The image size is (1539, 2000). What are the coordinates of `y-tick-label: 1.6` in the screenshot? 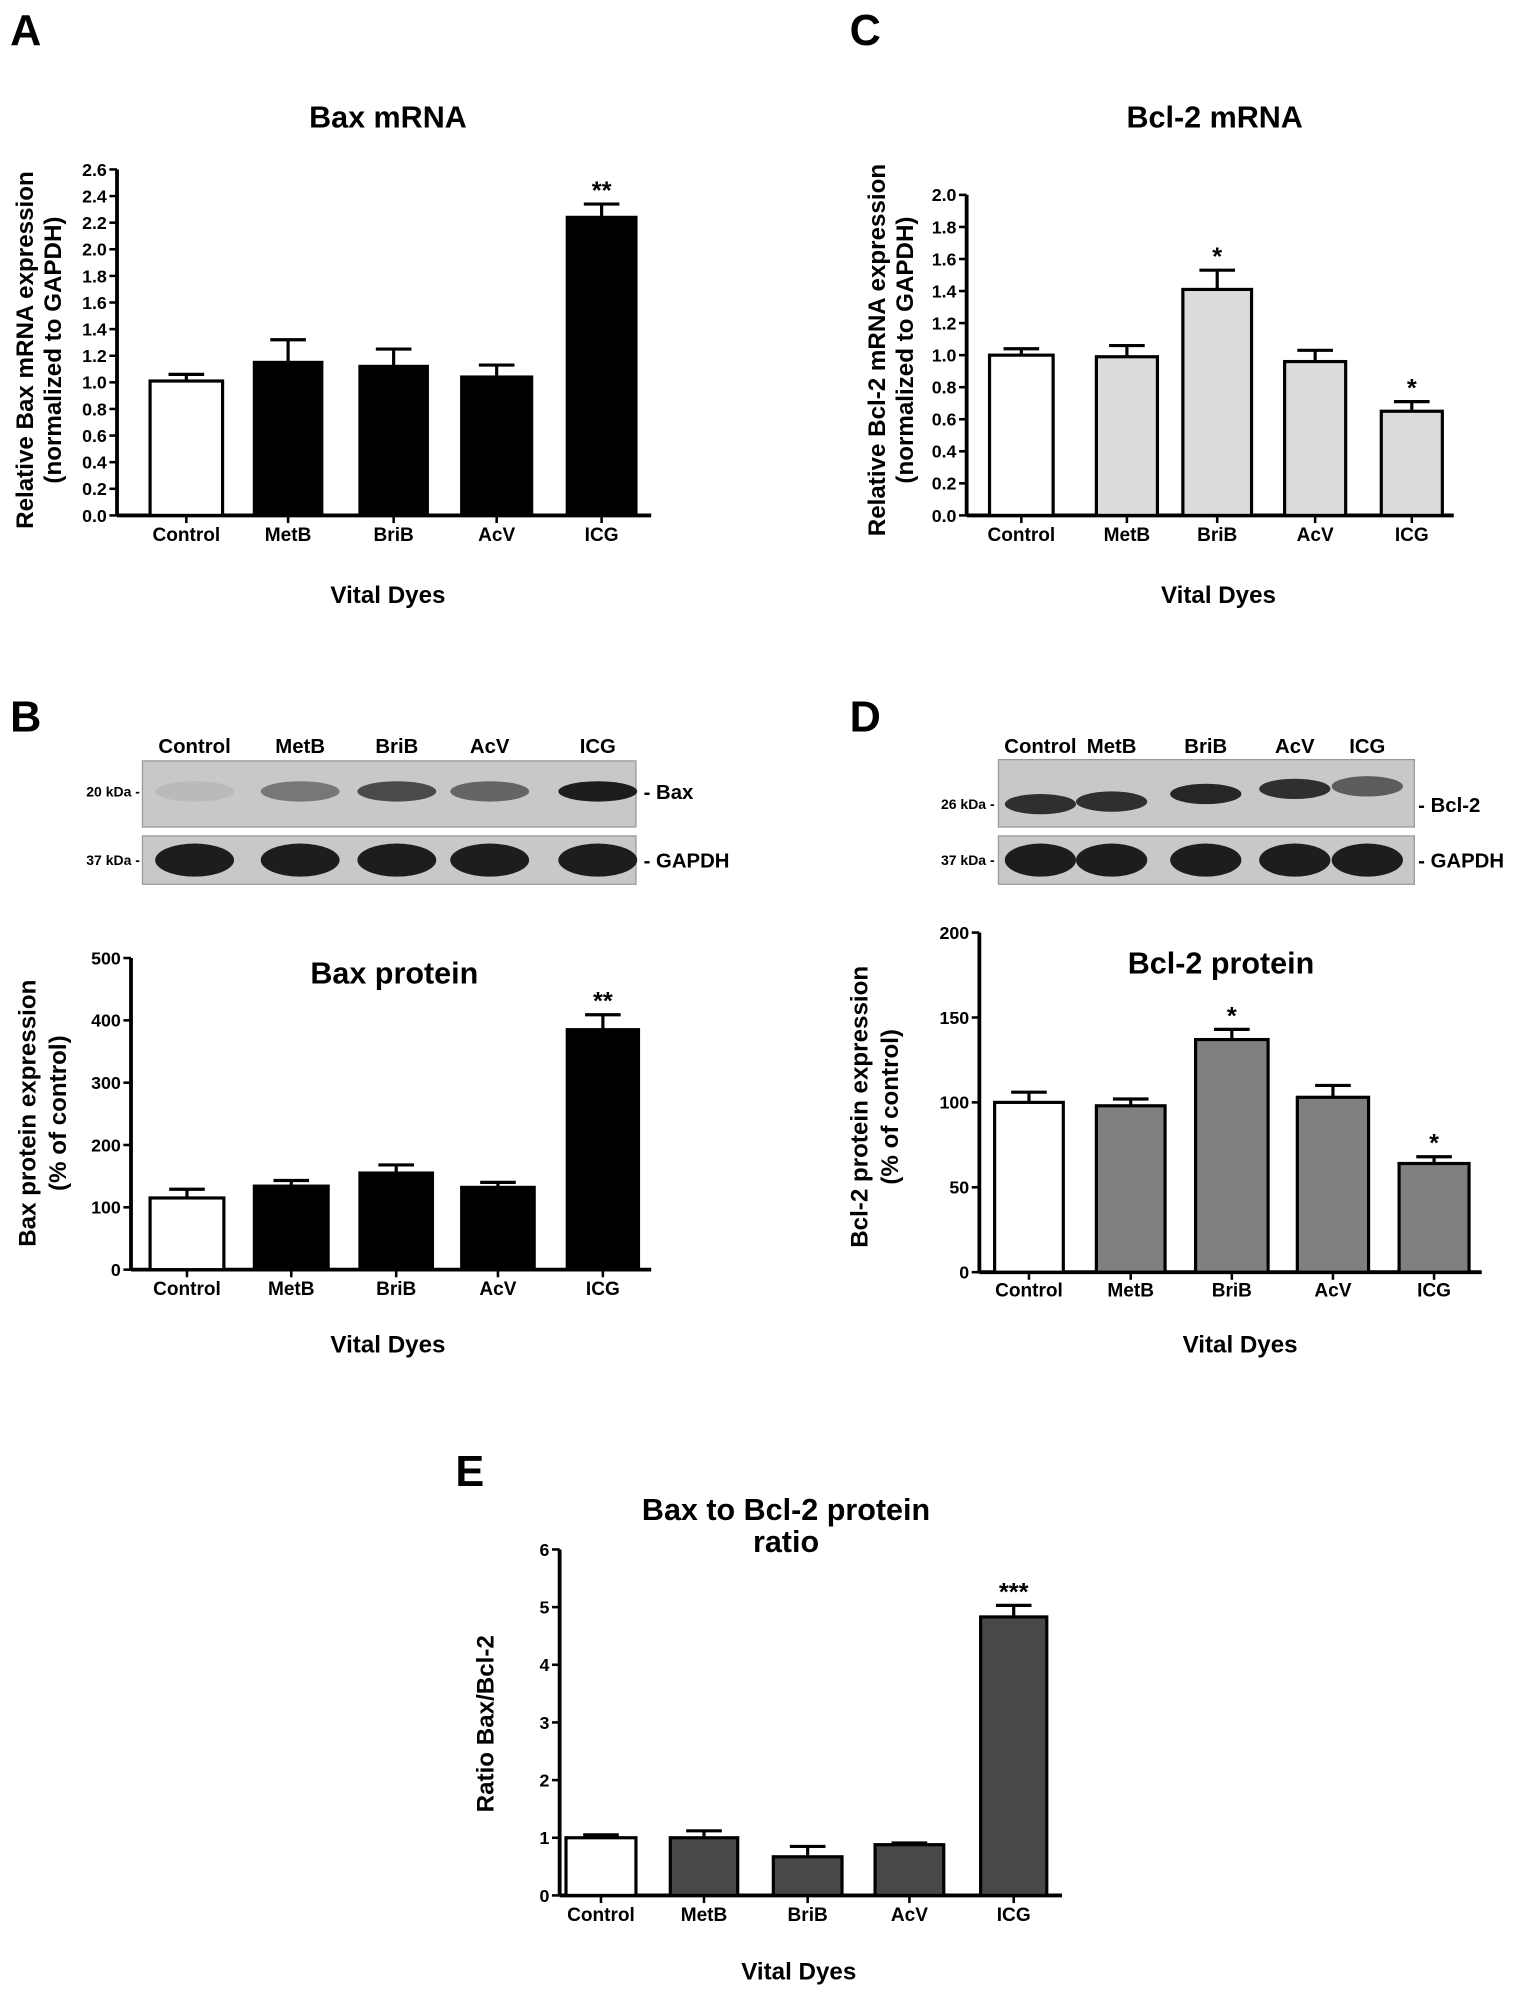 It's located at (944, 259).